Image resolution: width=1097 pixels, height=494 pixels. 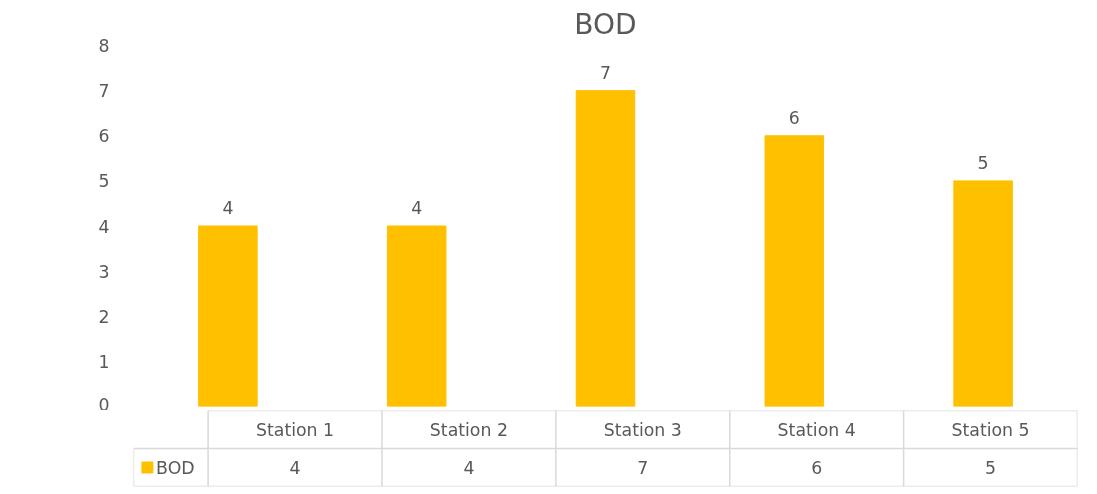 What do you see at coordinates (295, 429) in the screenshot?
I see `x-tick-label: Station 1` at bounding box center [295, 429].